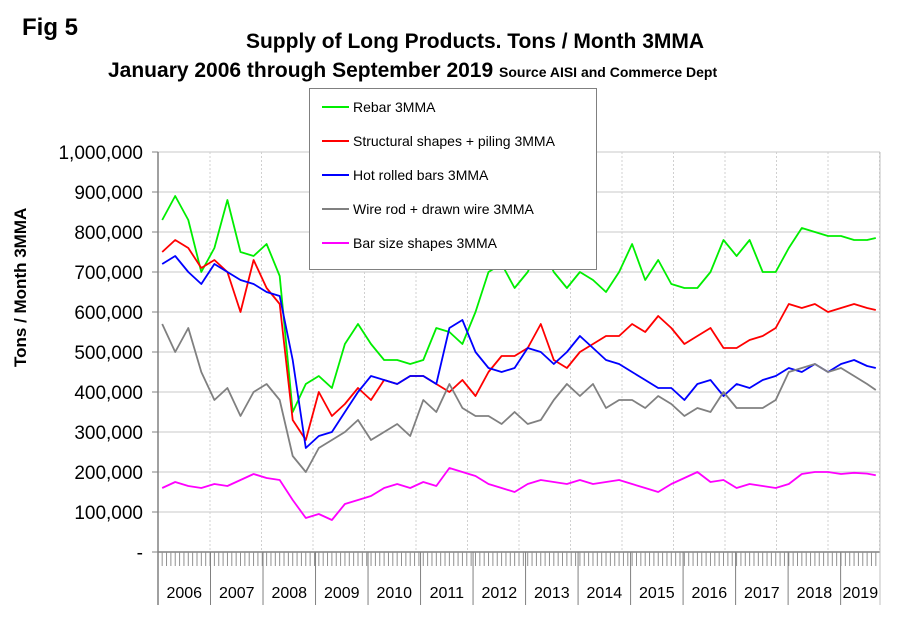 The image size is (910, 622). Describe the element at coordinates (108, 353) in the screenshot. I see `y-tick-label: 500,000` at that location.